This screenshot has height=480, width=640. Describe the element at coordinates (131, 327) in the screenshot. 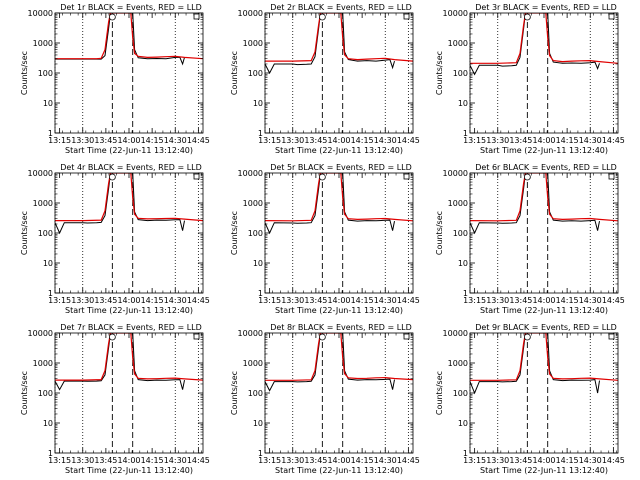

I see `plot-title: Det 7r BLACK = Events, RED = LLD` at that location.